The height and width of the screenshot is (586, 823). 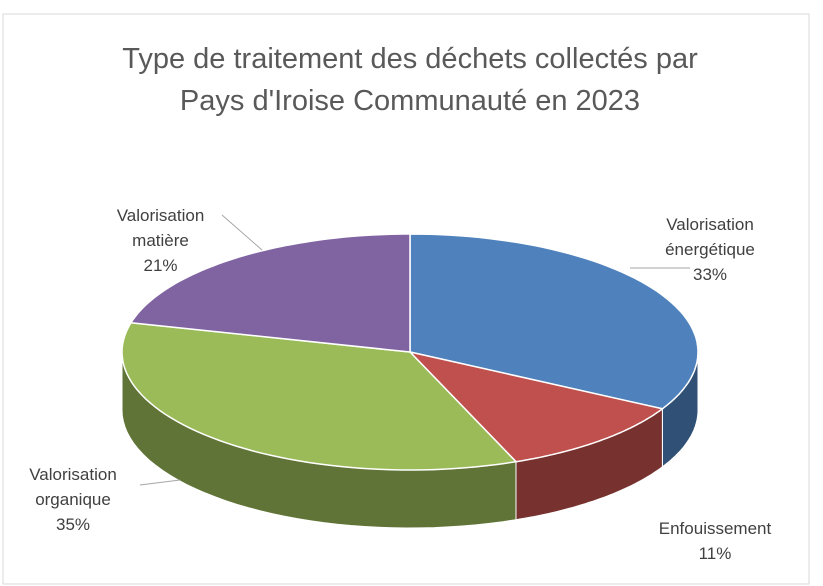 I want to click on label-value: 11%, so click(x=715, y=553).